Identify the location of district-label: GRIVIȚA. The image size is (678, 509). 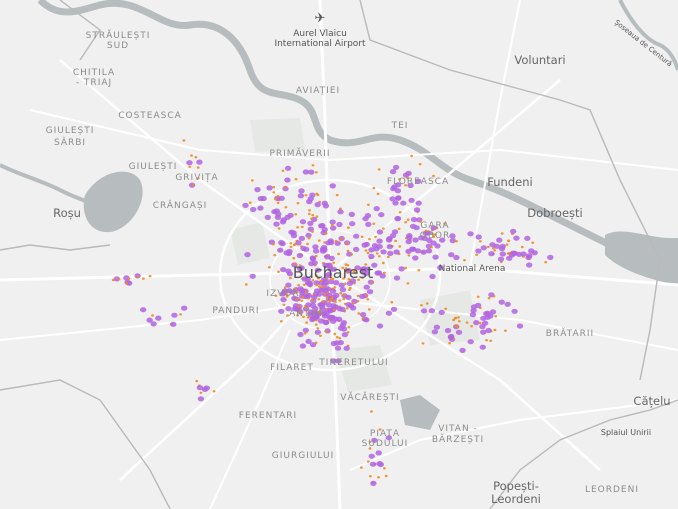
(196, 178).